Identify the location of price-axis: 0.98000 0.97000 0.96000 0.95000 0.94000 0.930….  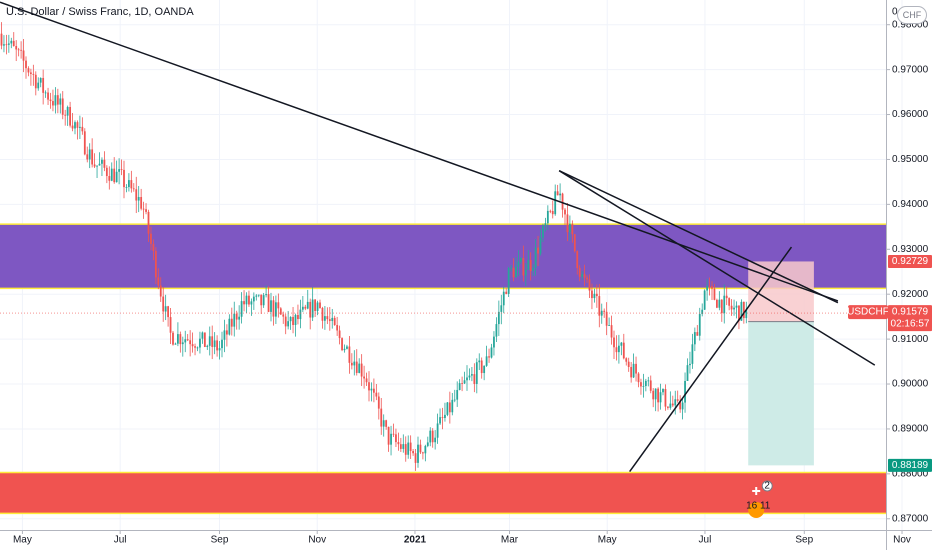
(907, 275).